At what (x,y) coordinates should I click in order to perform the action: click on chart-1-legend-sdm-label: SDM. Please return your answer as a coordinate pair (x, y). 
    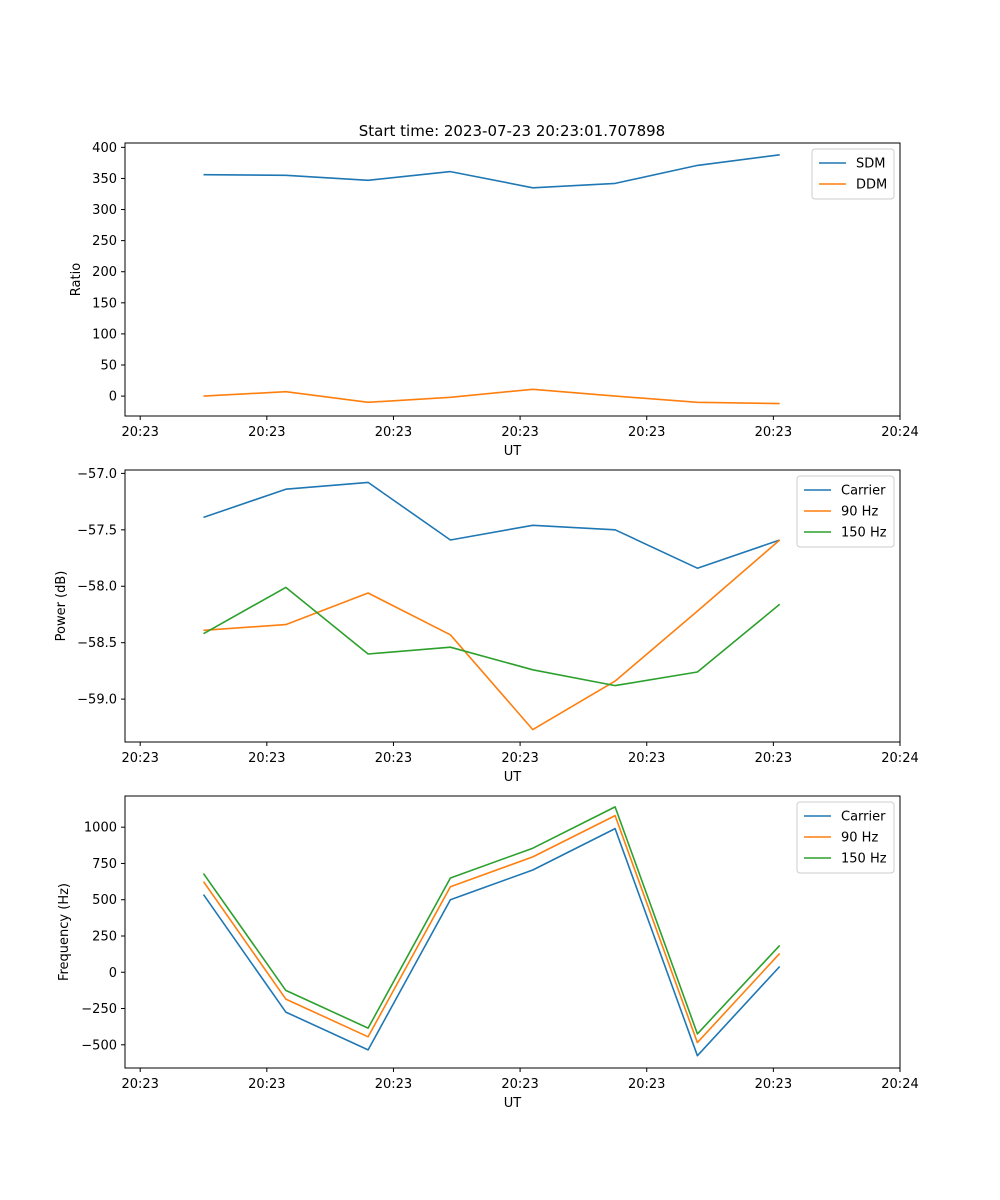
    Looking at the image, I should click on (870, 164).